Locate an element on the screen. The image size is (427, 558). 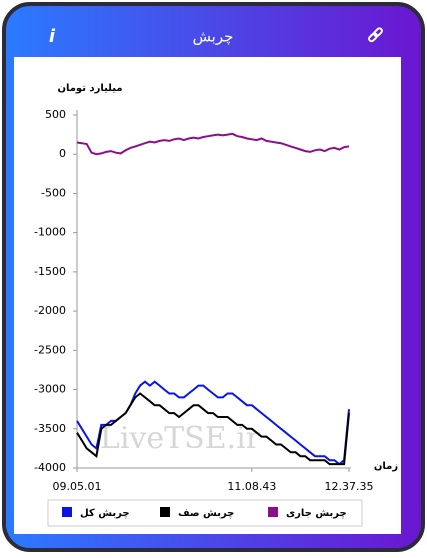
legend-label: چربش جاری is located at coordinates (316, 513).